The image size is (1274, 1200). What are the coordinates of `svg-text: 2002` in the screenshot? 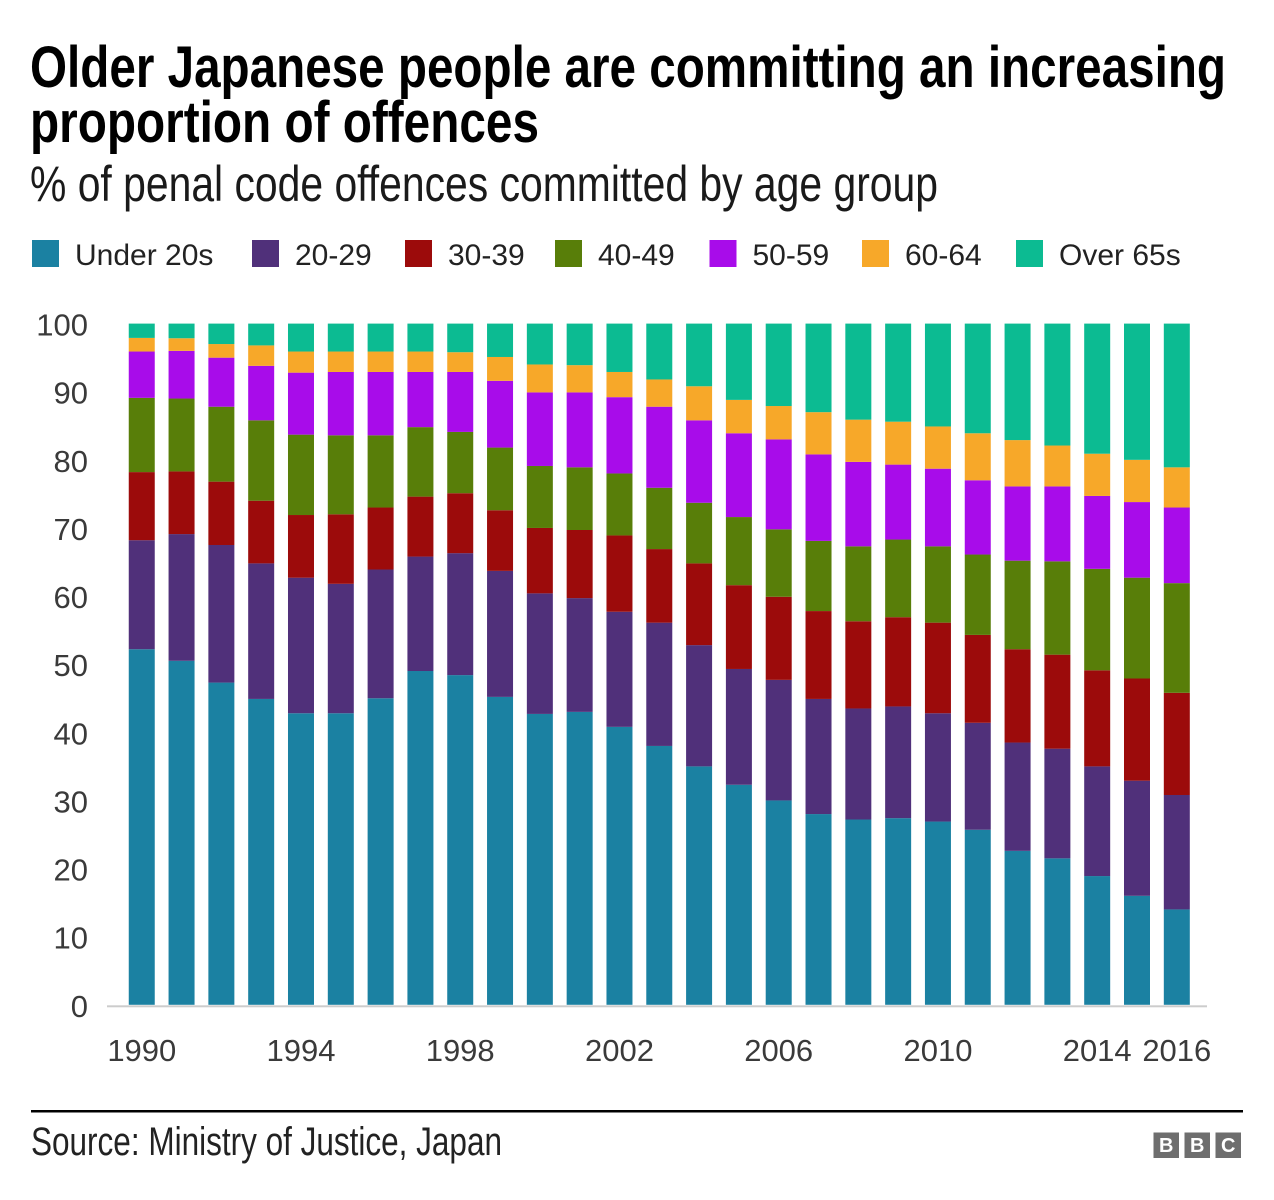 It's located at (619, 1050).